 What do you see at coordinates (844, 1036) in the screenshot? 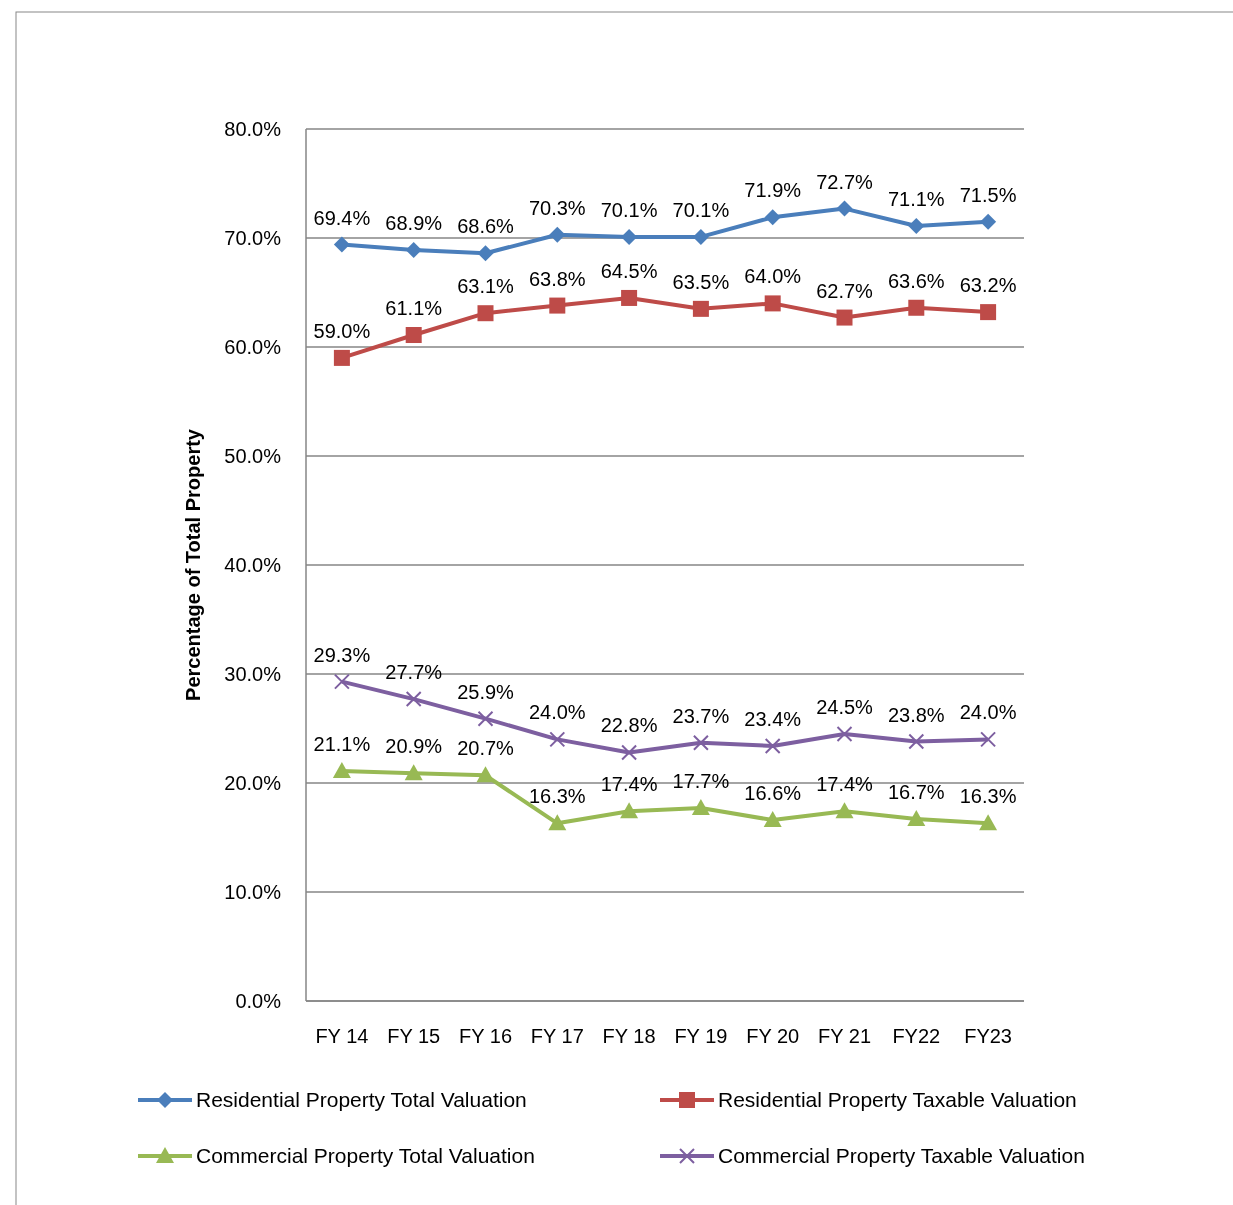
I see `x-tick-label: FY 21` at bounding box center [844, 1036].